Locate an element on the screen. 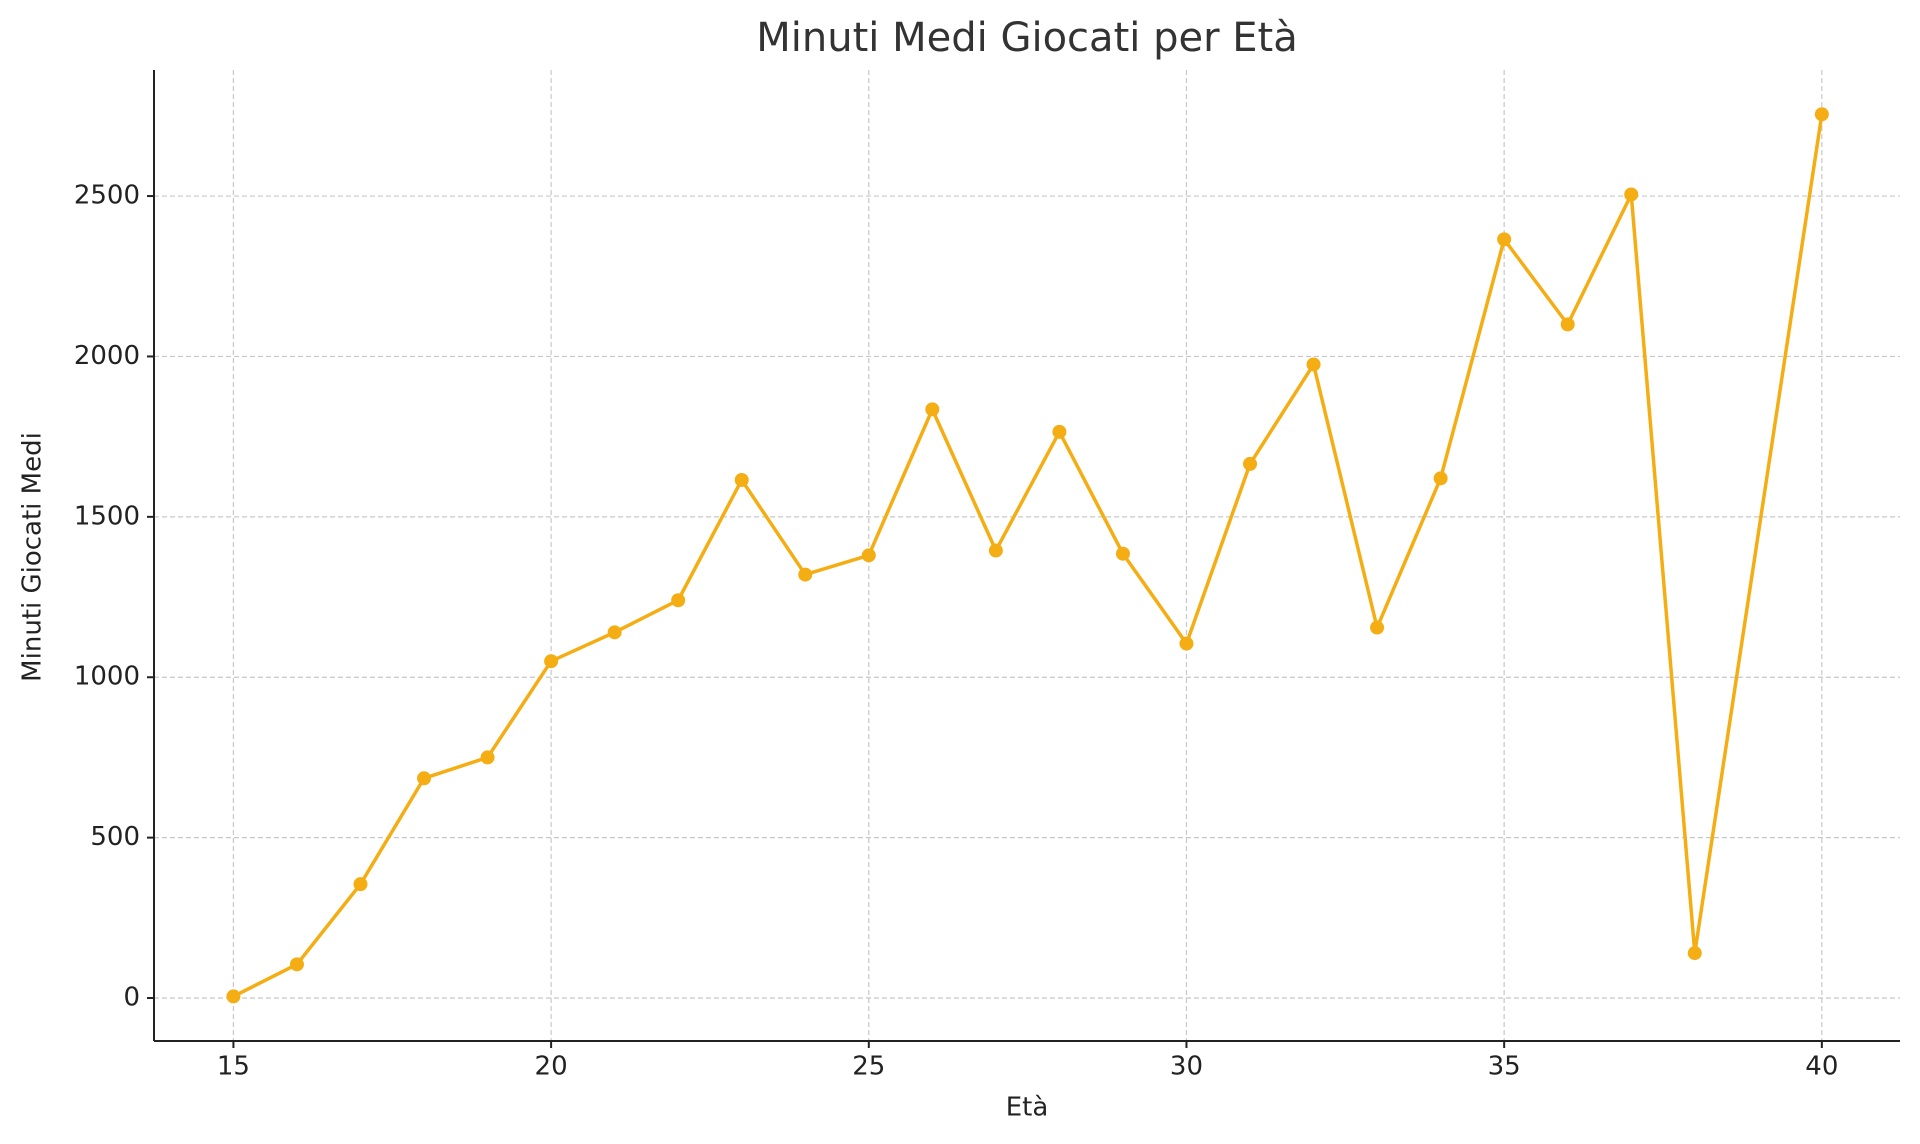 This screenshot has width=1920, height=1144. y-tick-label: 500 is located at coordinates (115, 837).